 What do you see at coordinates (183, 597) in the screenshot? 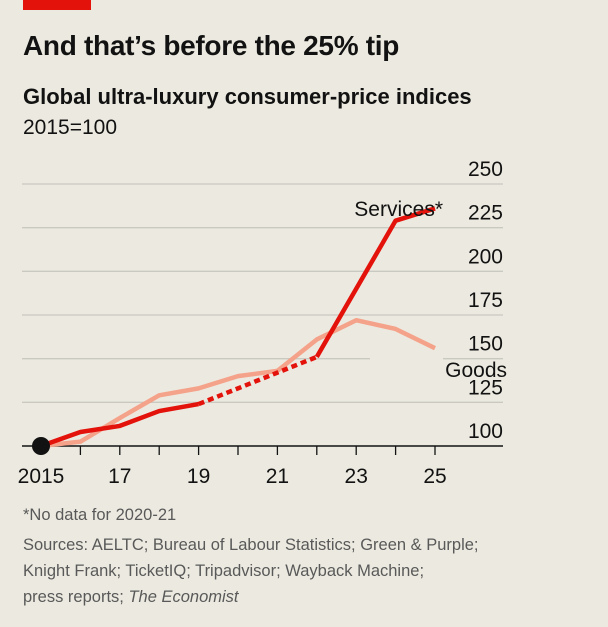
I see `sources-economist: The Economist` at bounding box center [183, 597].